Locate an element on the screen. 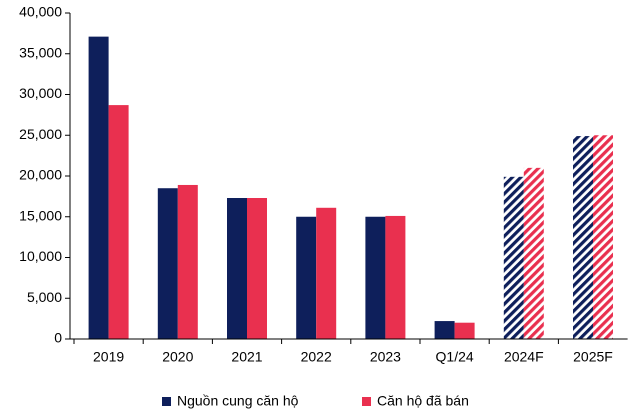 This screenshot has width=628, height=416. y-tick-label: 30,000 is located at coordinates (40, 93).